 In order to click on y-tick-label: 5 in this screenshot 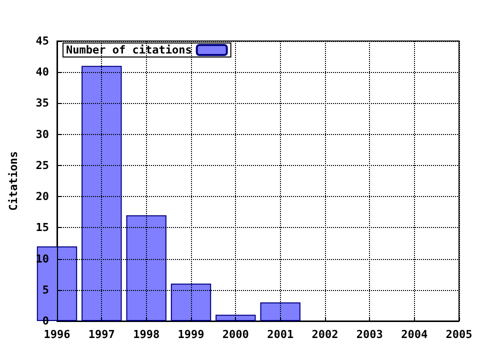, I will do `click(45, 289)`.